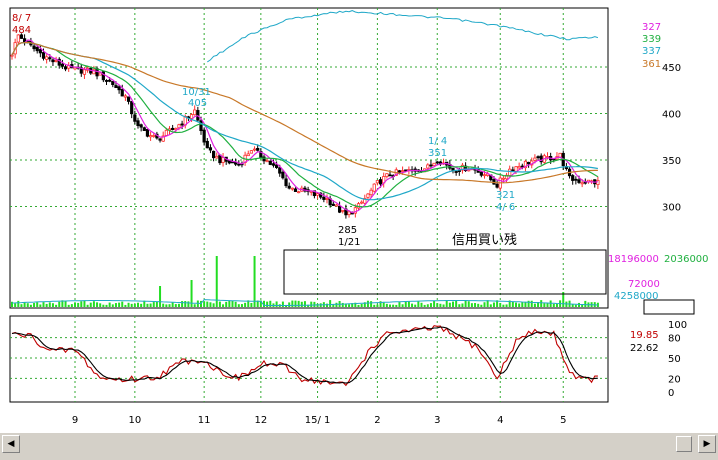 This screenshot has height=460, width=718. Describe the element at coordinates (359, 442) in the screenshot. I see `horizontal-scrollbar: ◀ ▶` at that location.